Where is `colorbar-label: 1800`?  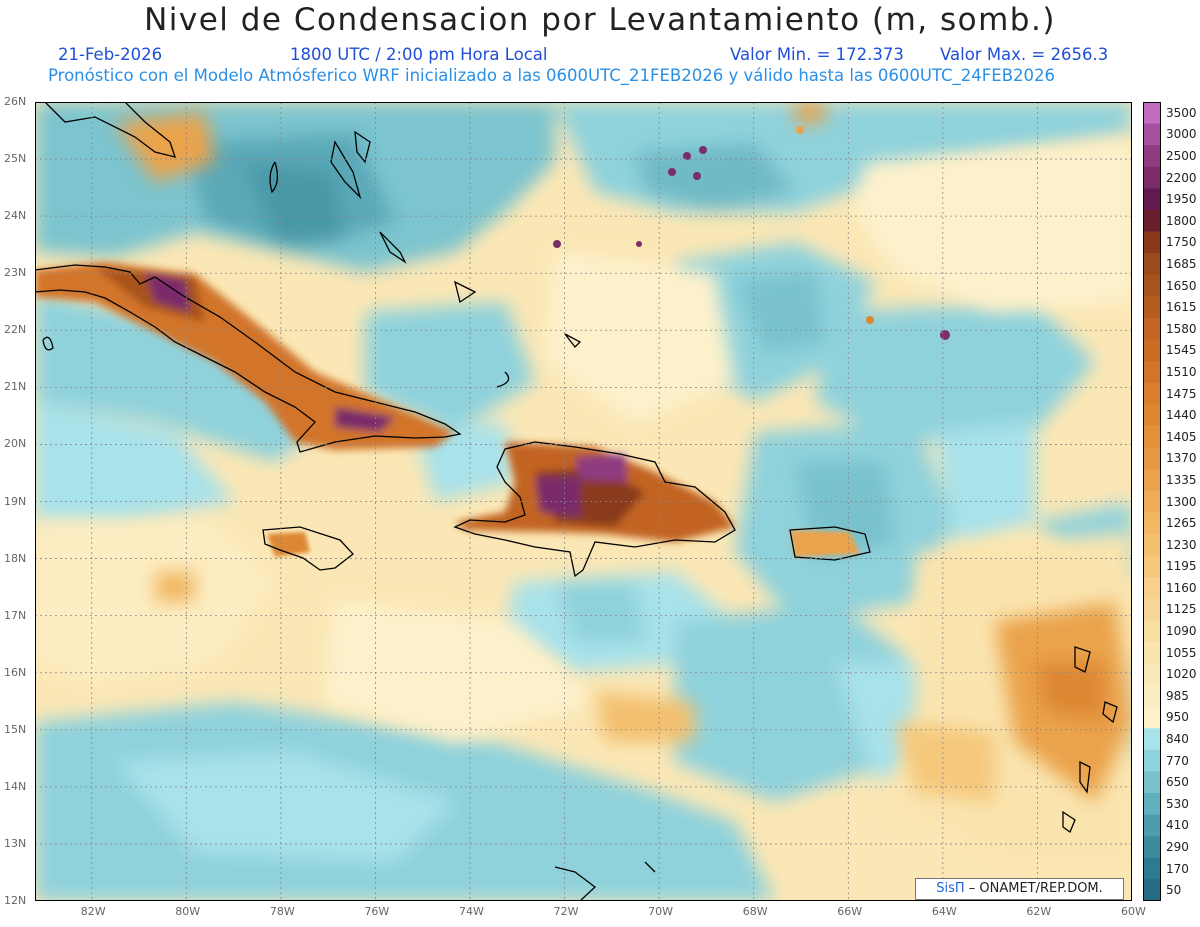
colorbar-label: 1800 is located at coordinates (1181, 220).